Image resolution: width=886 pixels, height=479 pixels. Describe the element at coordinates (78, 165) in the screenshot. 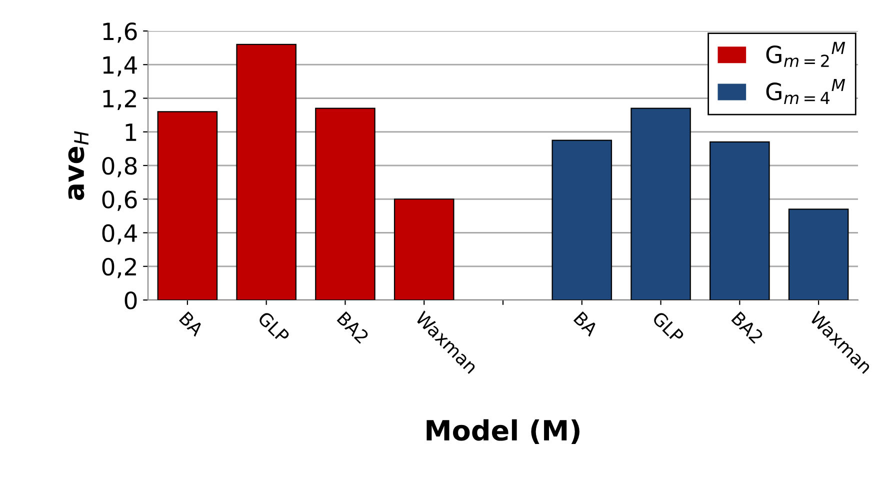

I see `y-axis-title: ave$_{H}$` at that location.